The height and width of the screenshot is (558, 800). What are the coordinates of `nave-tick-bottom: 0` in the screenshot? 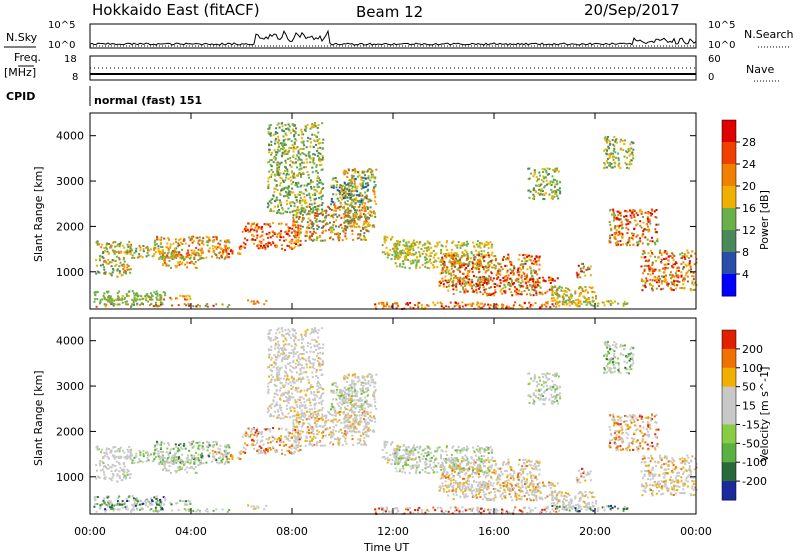 It's located at (711, 77).